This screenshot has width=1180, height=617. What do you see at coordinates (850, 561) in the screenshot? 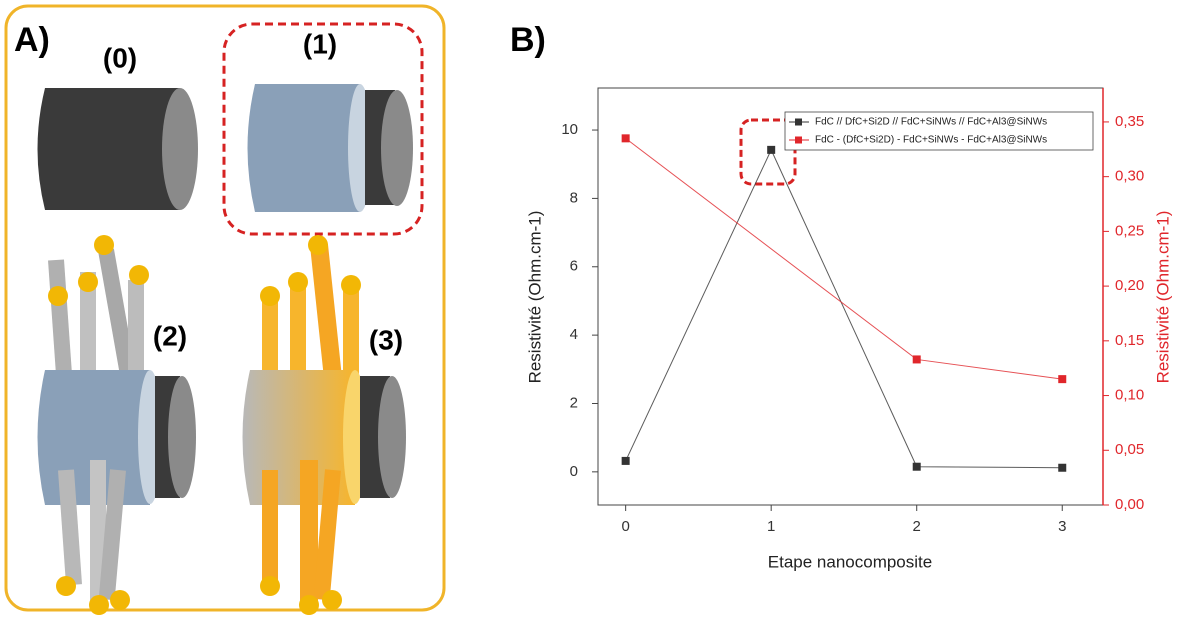
I see `x-axis-title: Etape nanocomposite` at bounding box center [850, 561].